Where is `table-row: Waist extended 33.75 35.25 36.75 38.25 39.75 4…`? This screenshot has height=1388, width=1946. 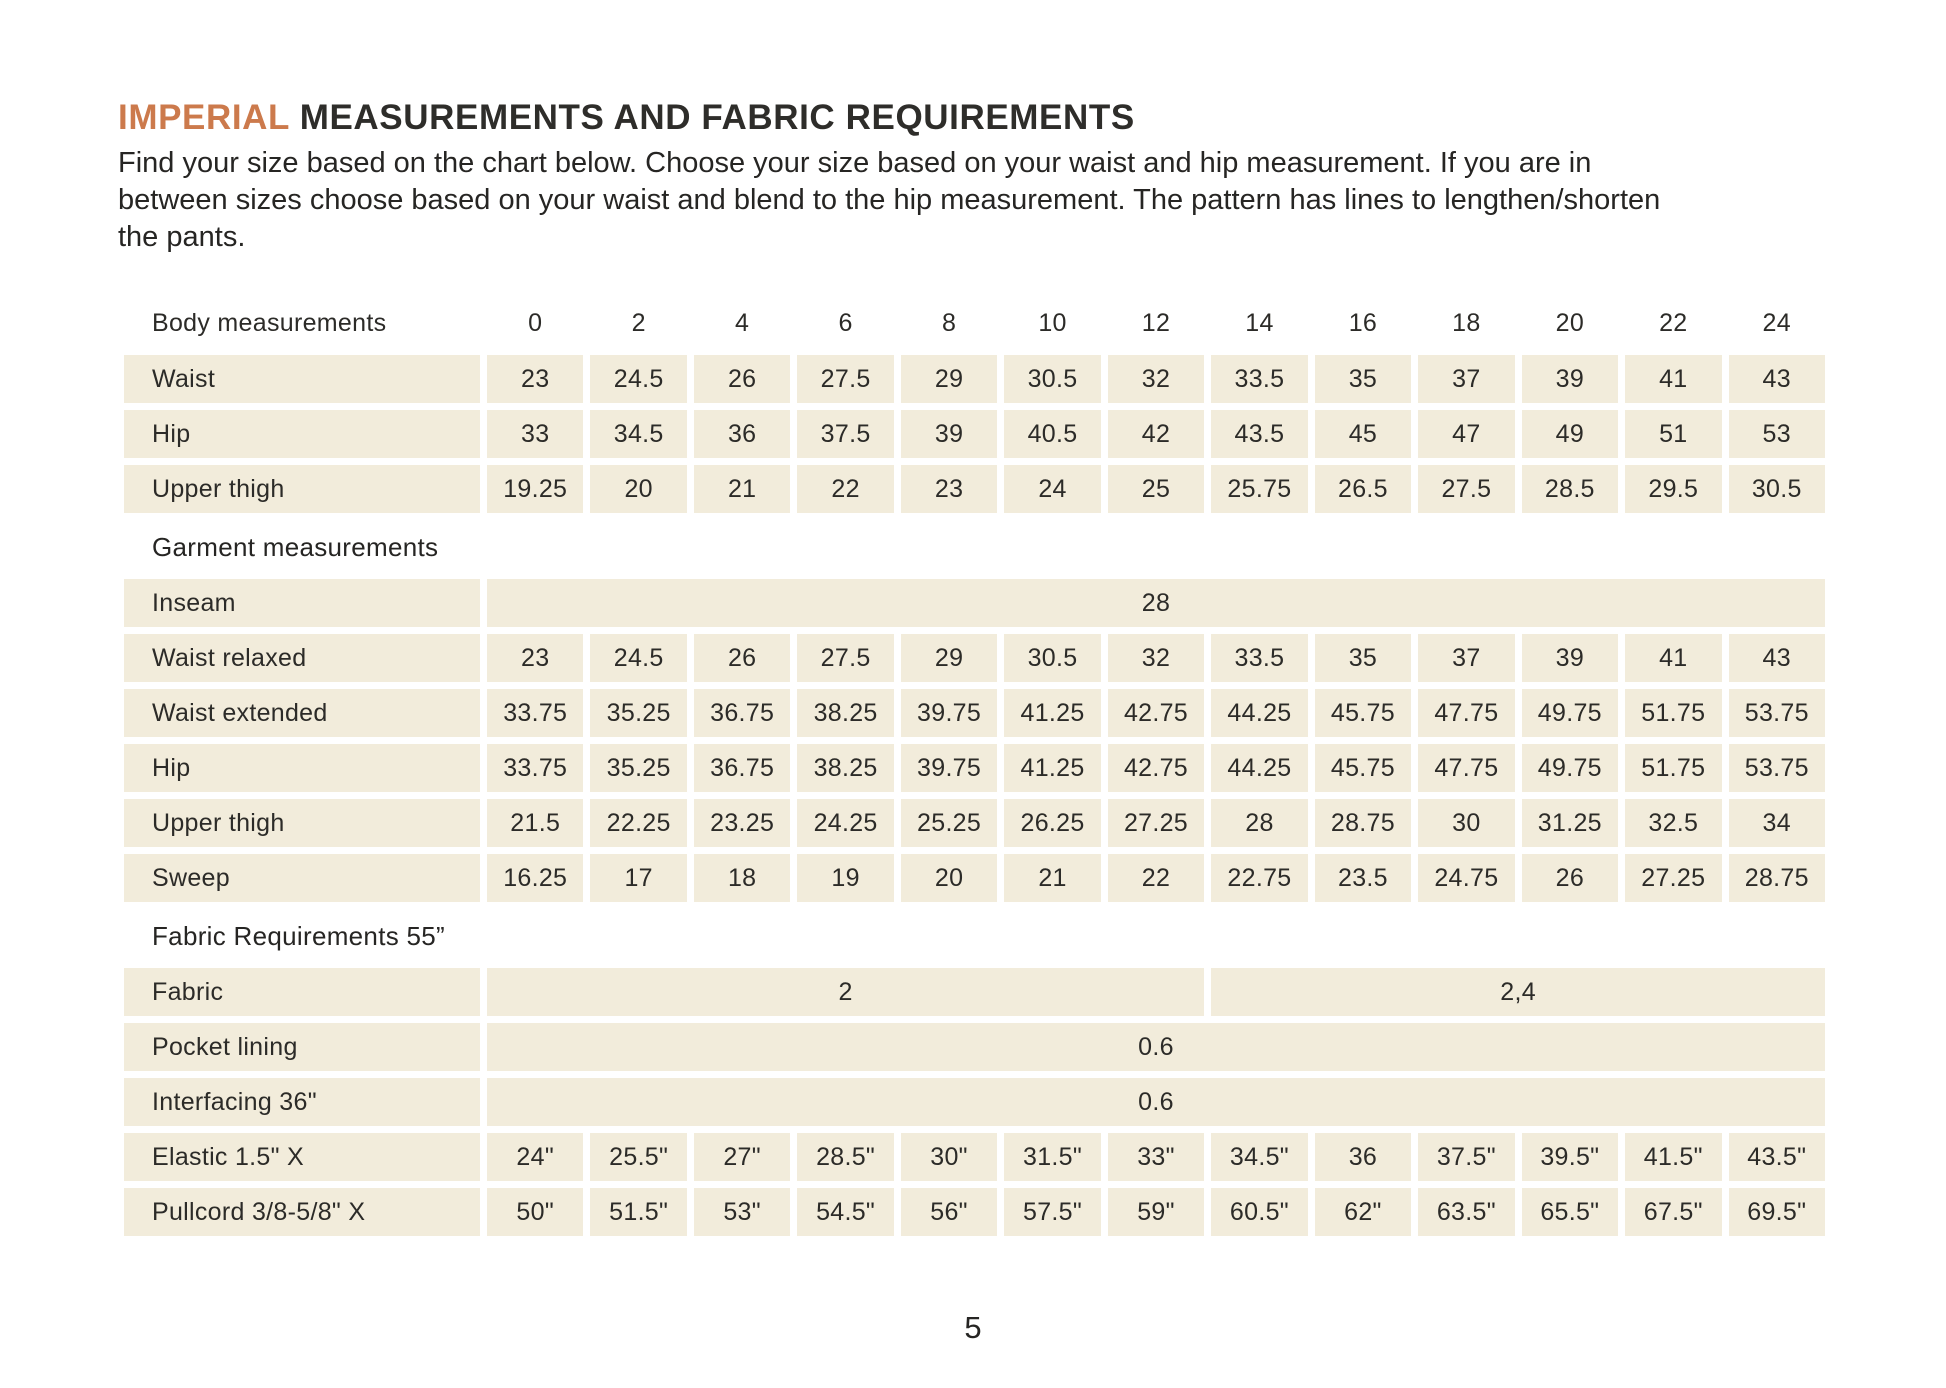
table-row: Waist extended 33.75 35.25 36.75 38.25 39.75 4… is located at coordinates (974, 713).